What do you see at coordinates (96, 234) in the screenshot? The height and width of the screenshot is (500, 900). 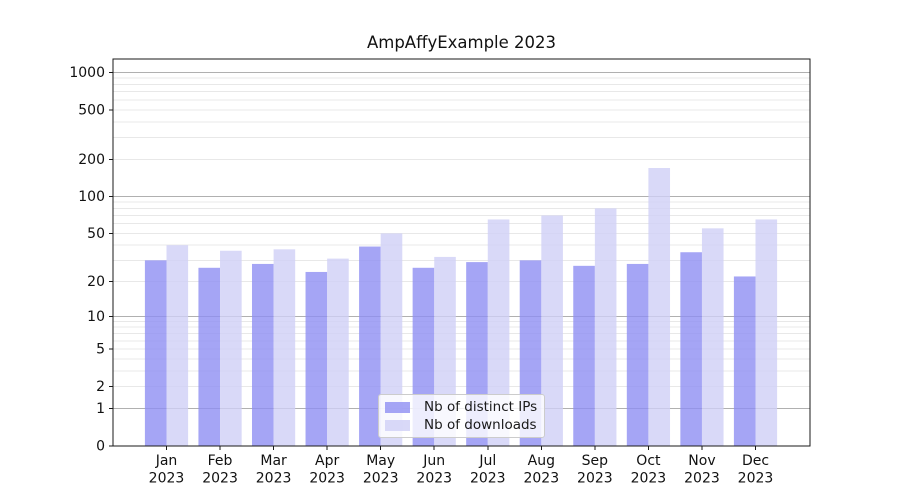 I see `y-tick-label: 50` at bounding box center [96, 234].